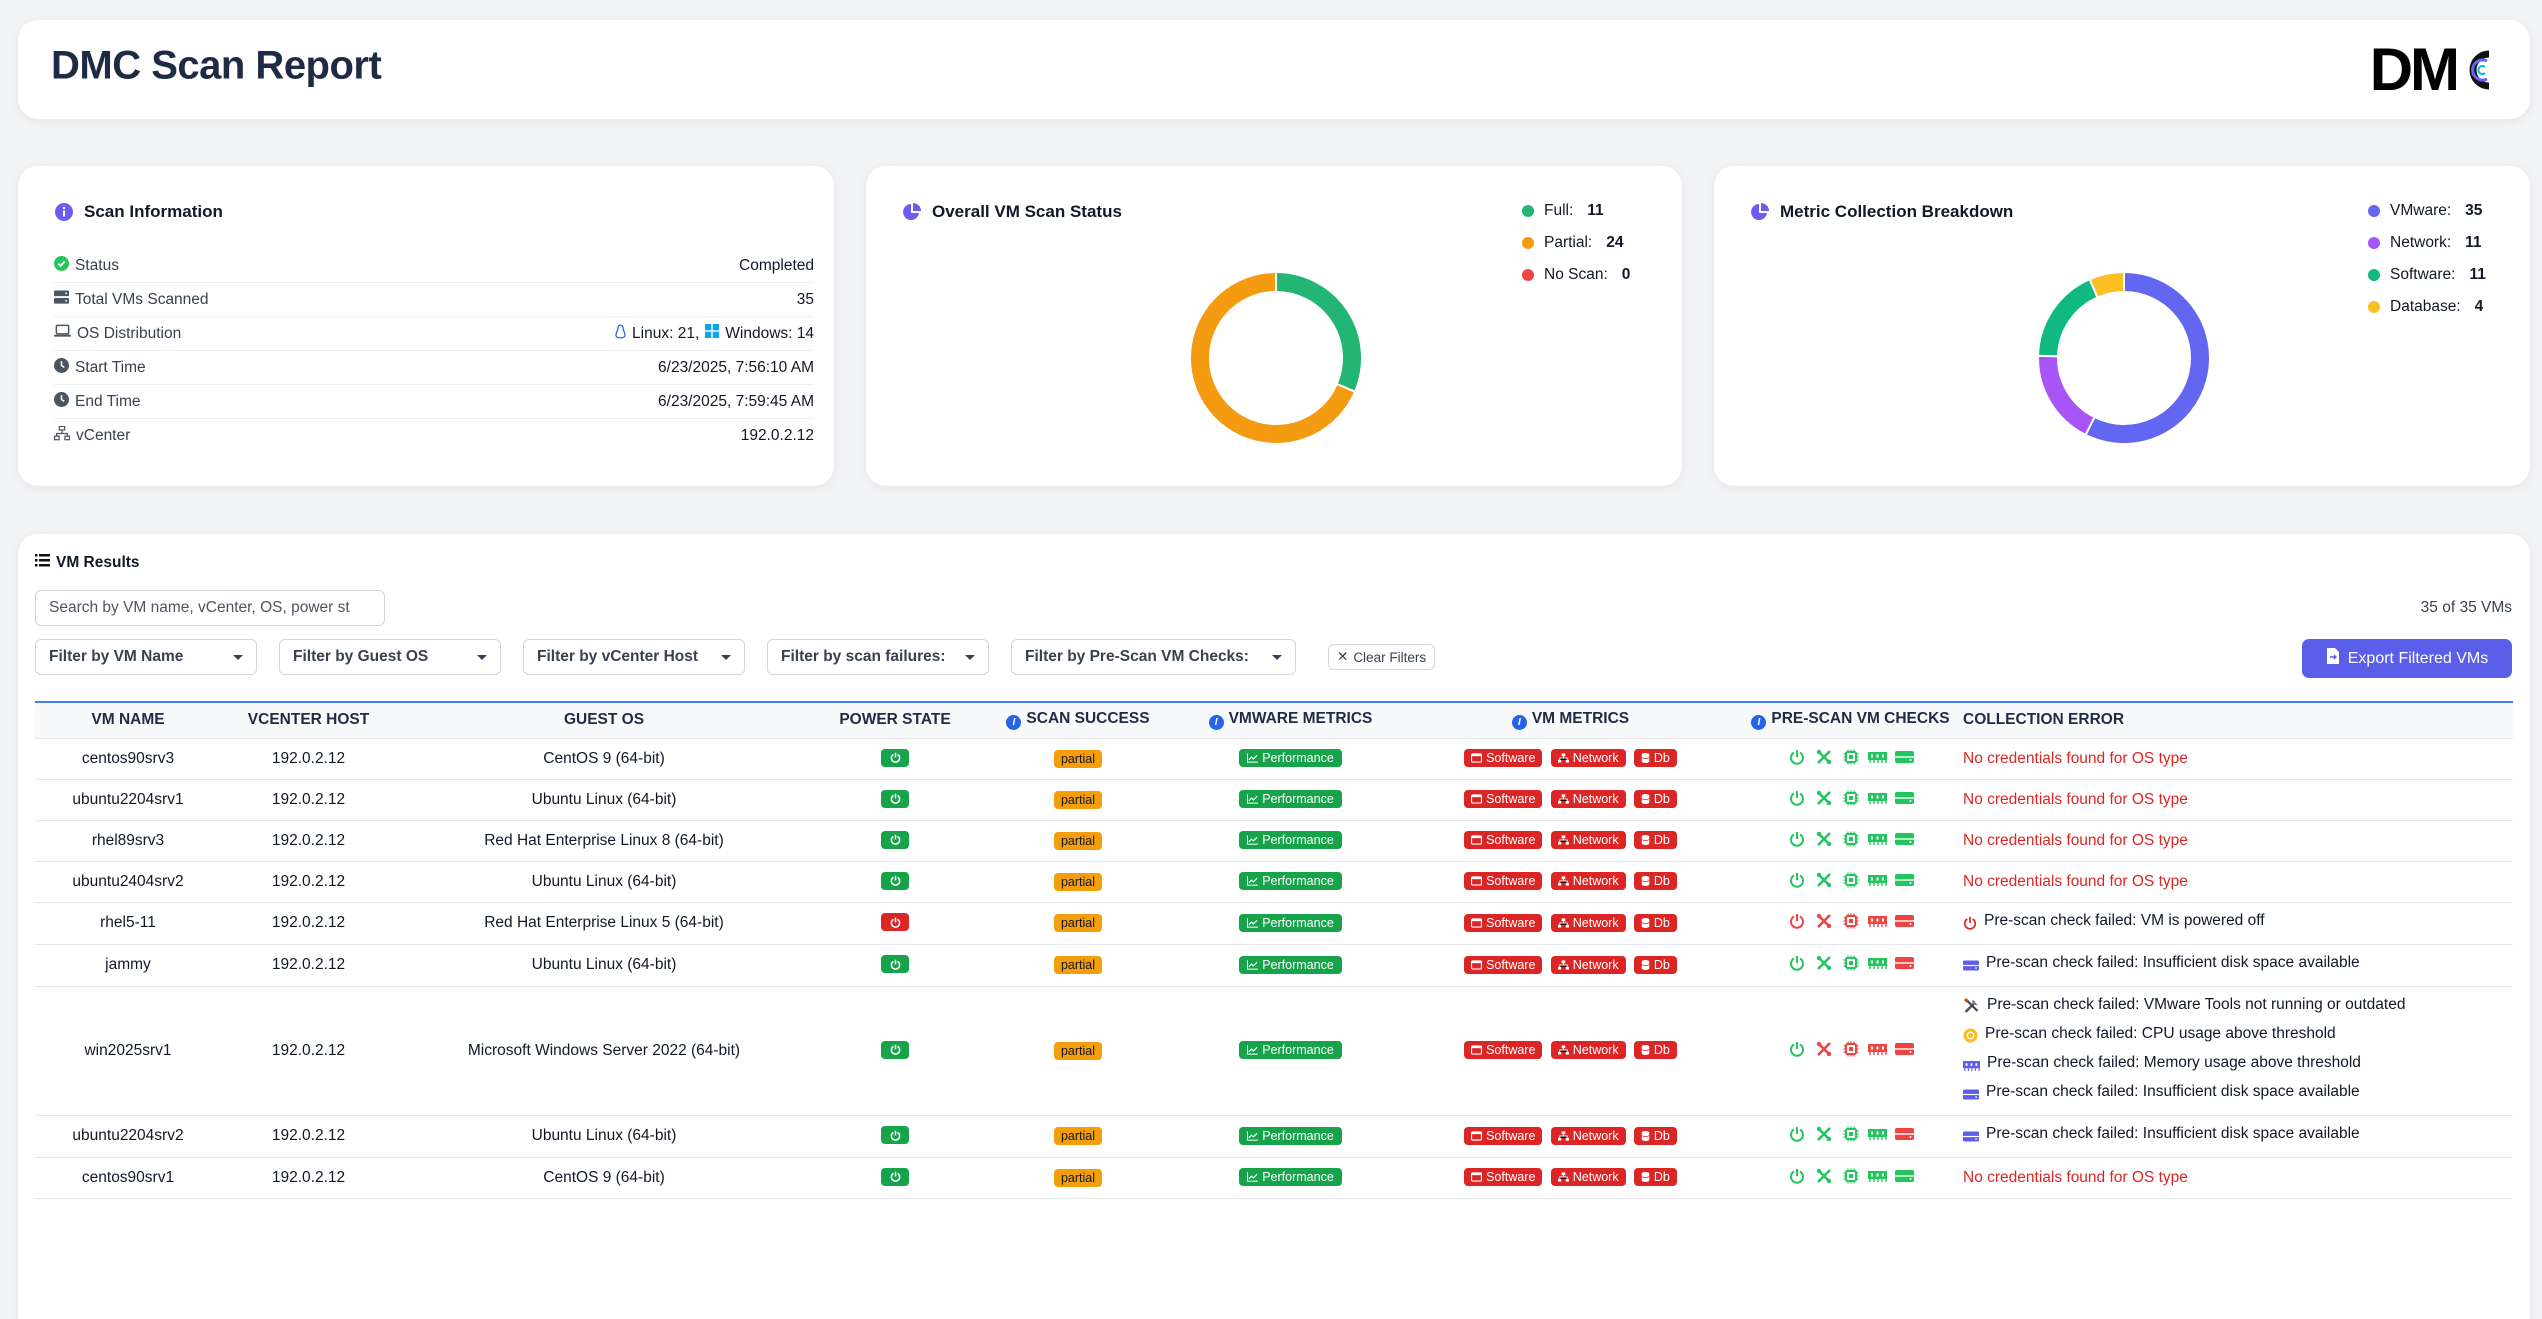 This screenshot has height=1319, width=2542. What do you see at coordinates (878, 657) in the screenshot?
I see `filter-scan-failures: Filter by scan failures:` at bounding box center [878, 657].